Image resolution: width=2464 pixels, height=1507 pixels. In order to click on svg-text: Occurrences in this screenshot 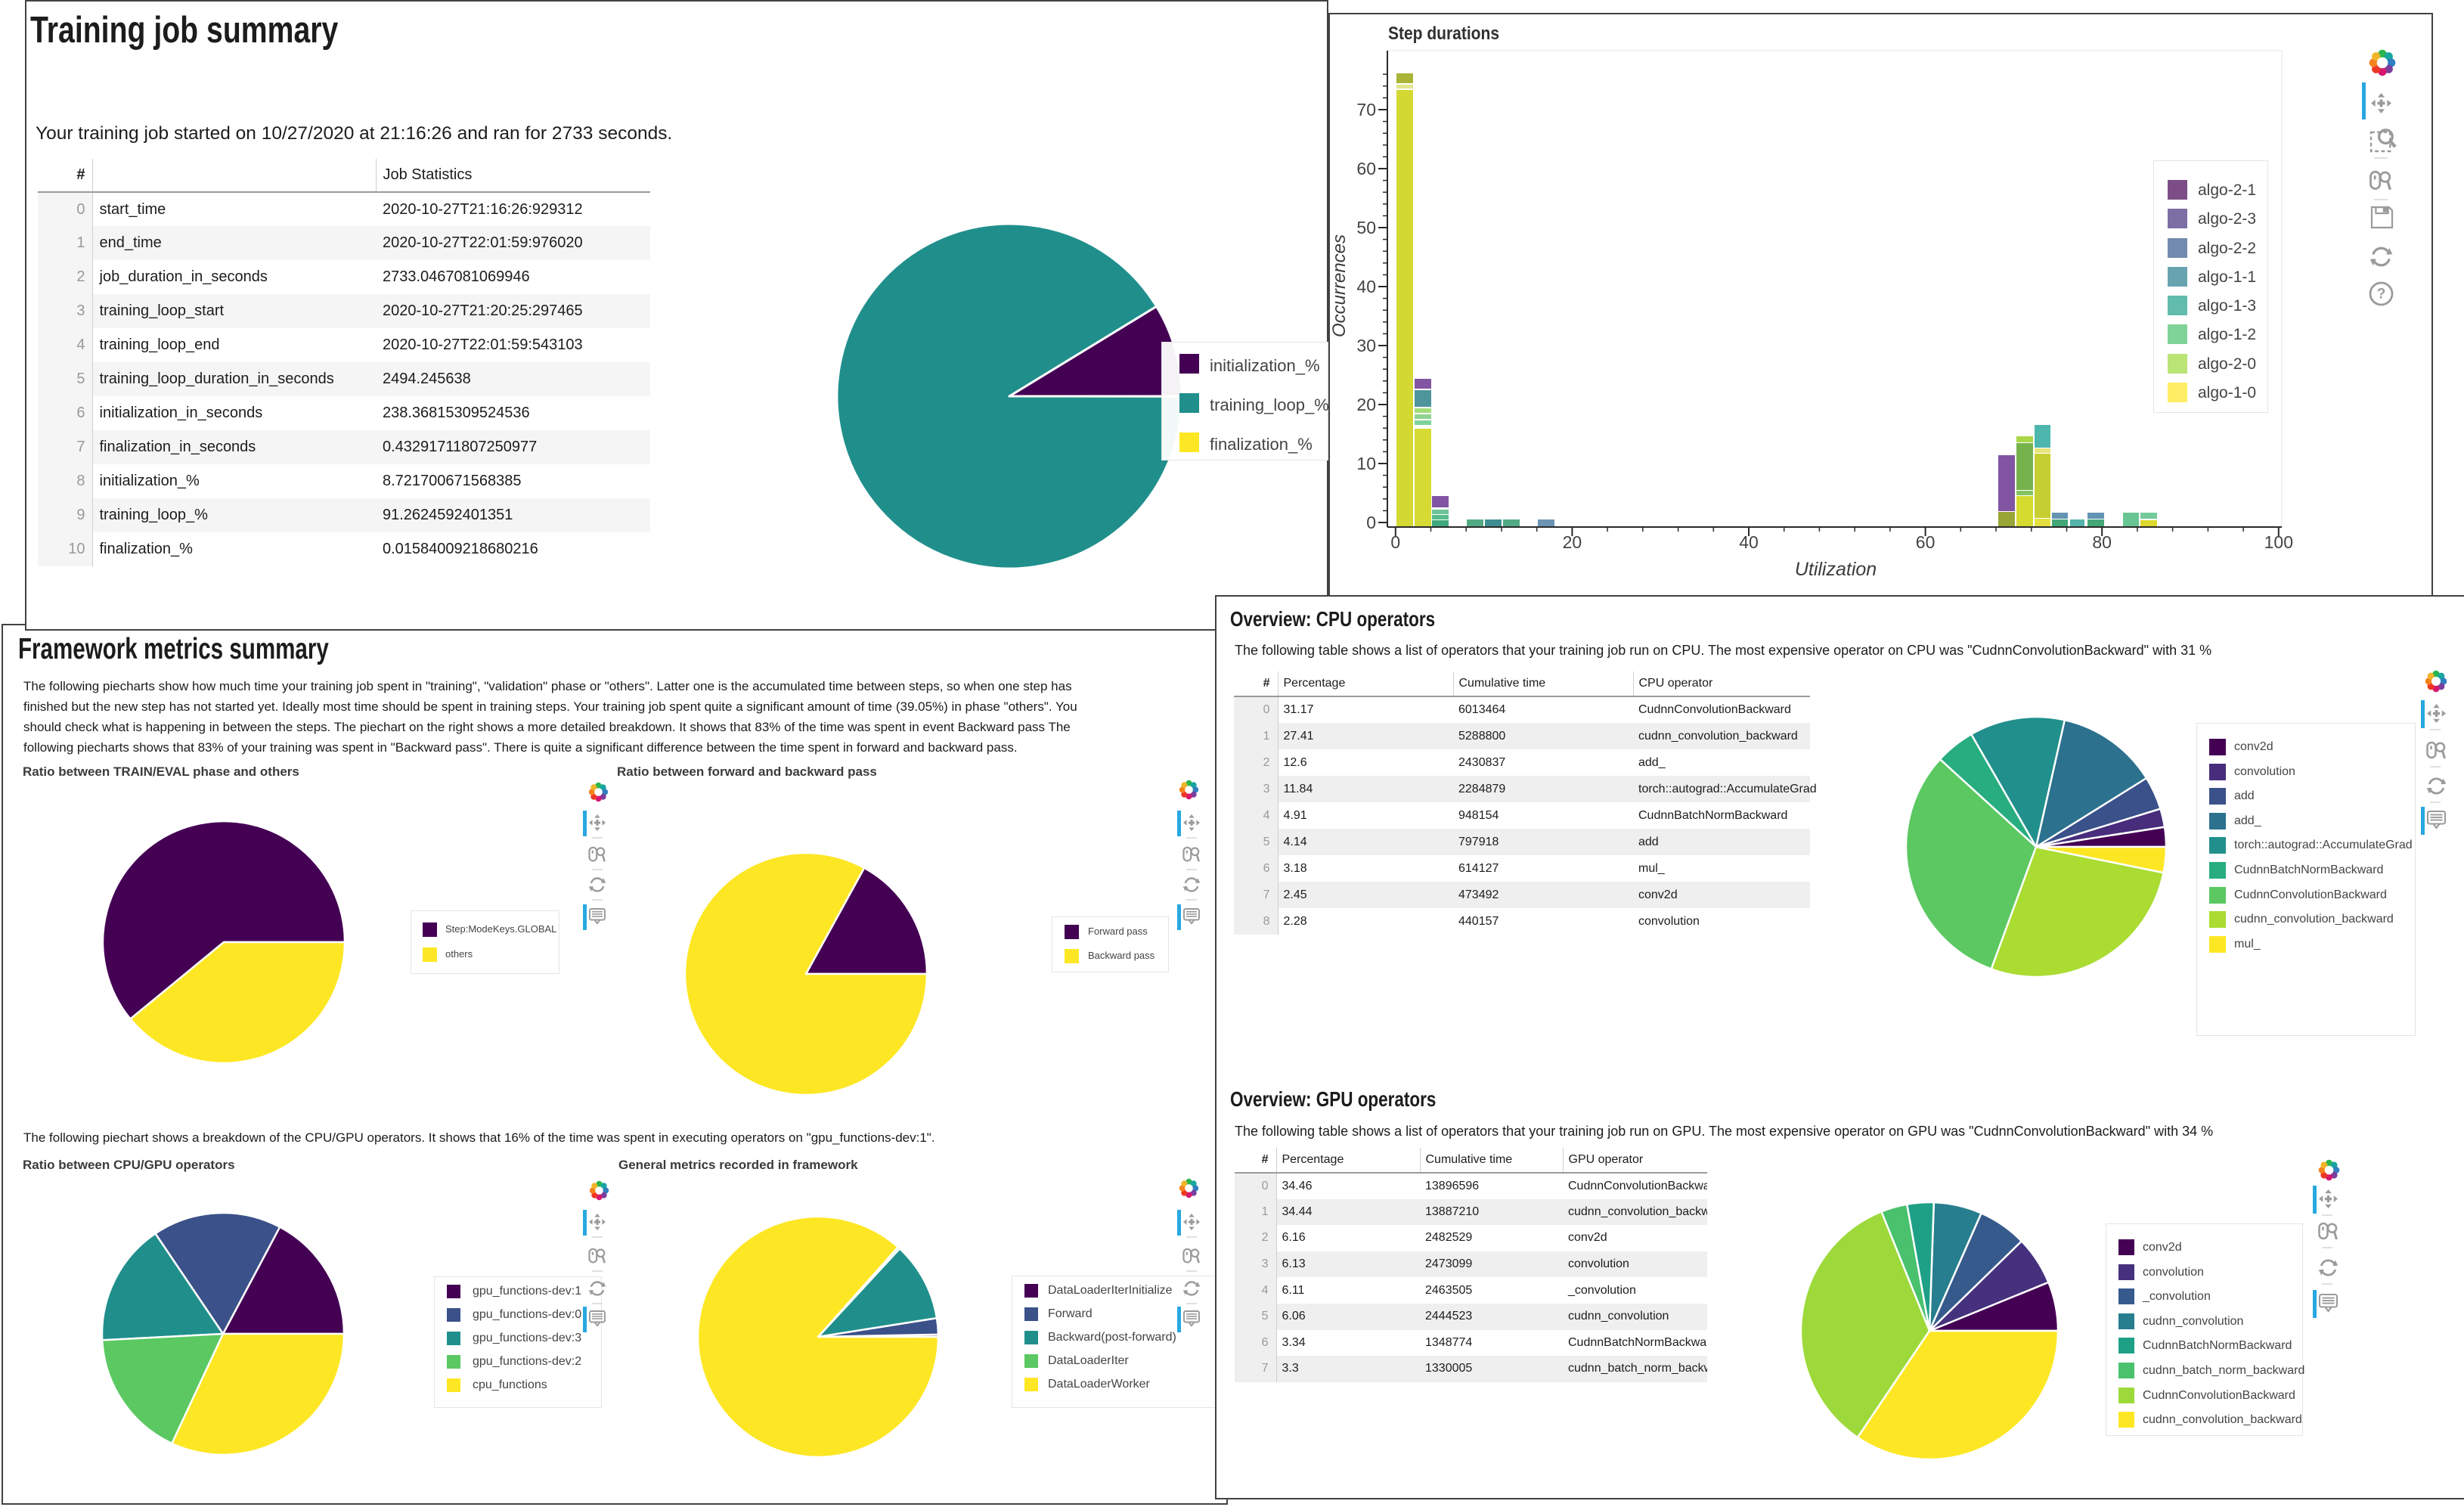, I will do `click(1341, 285)`.